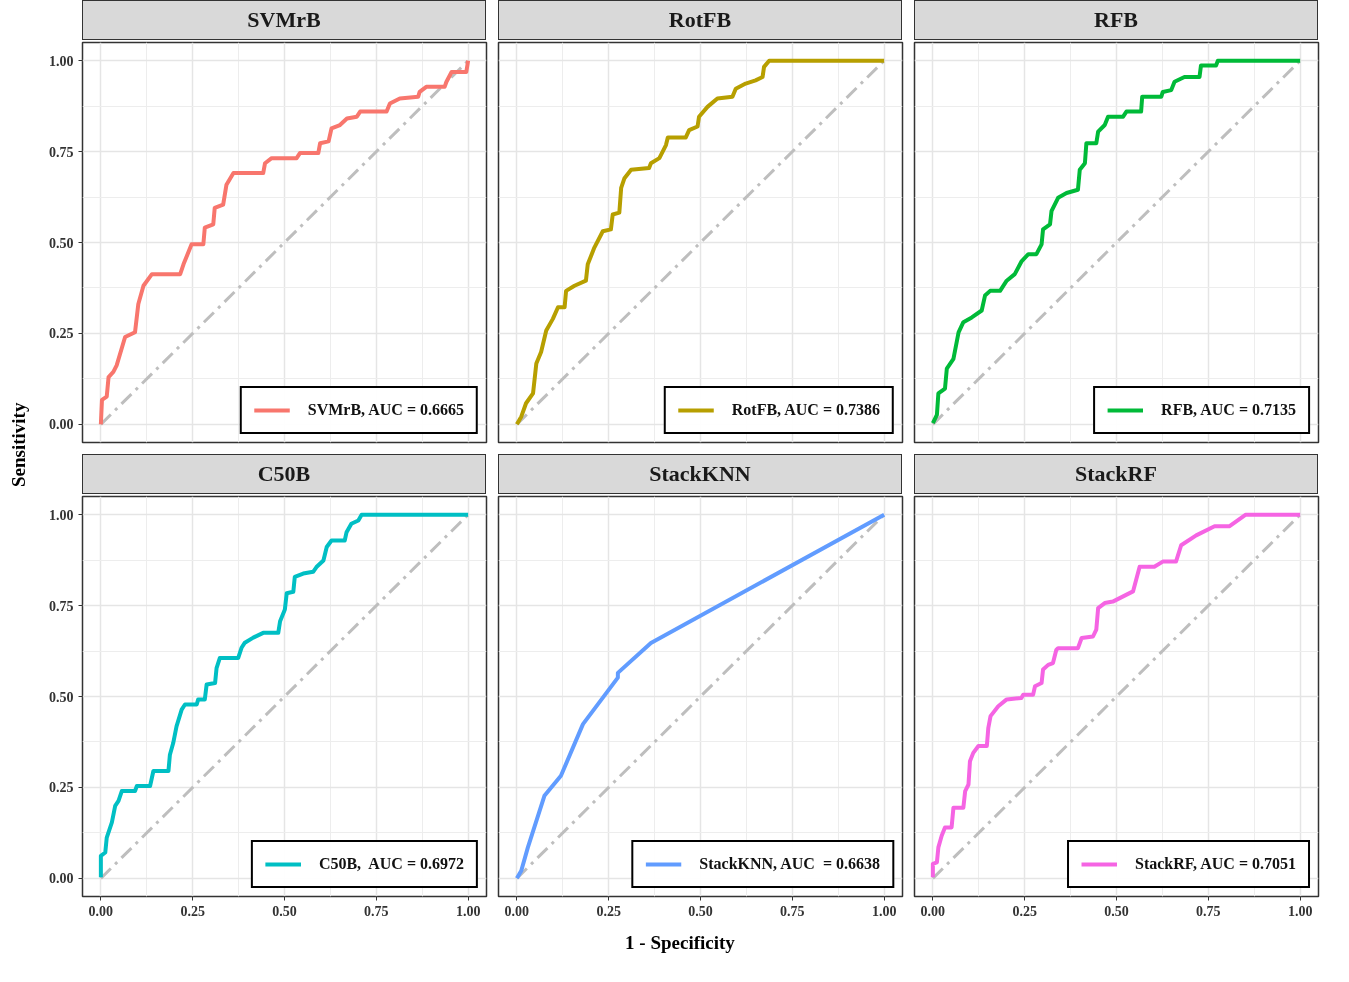 The height and width of the screenshot is (982, 1349). Describe the element at coordinates (385, 410) in the screenshot. I see `legend-label: SVMrB, AUC = 0.6665` at that location.